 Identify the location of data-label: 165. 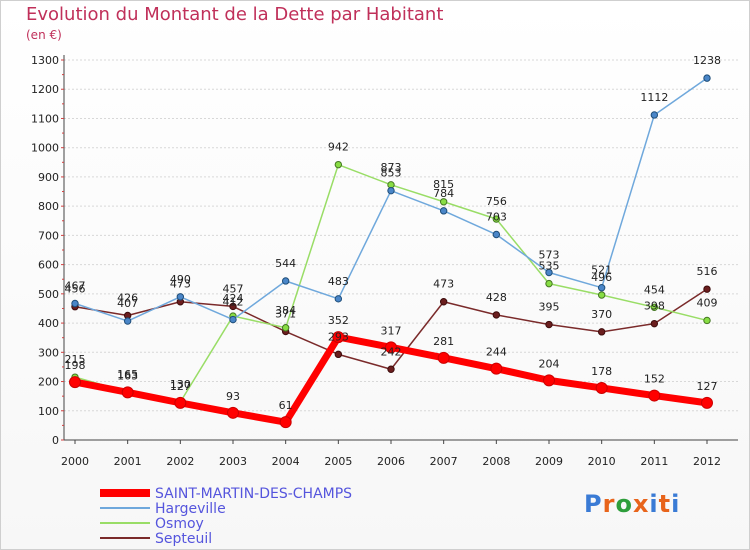
(127, 374).